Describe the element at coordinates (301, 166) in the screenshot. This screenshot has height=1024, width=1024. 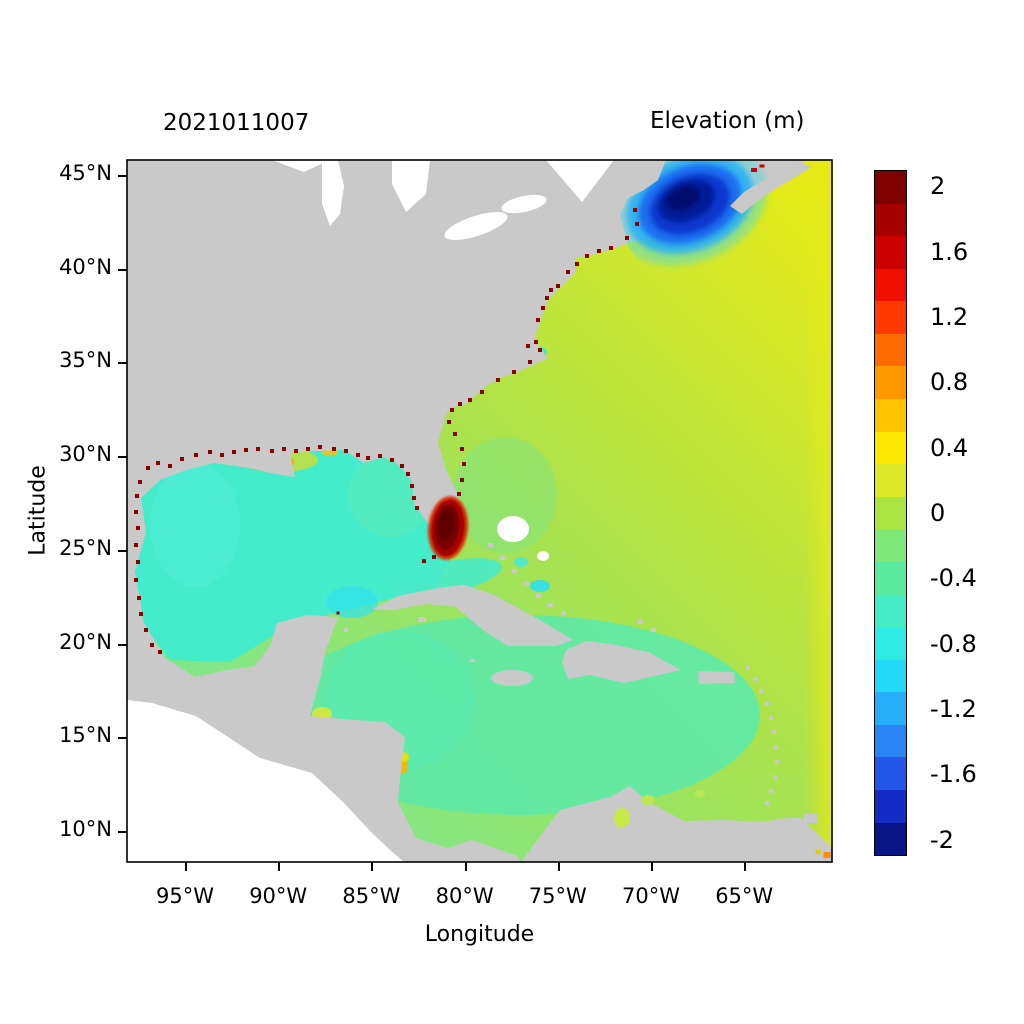
I see `lake-superior` at that location.